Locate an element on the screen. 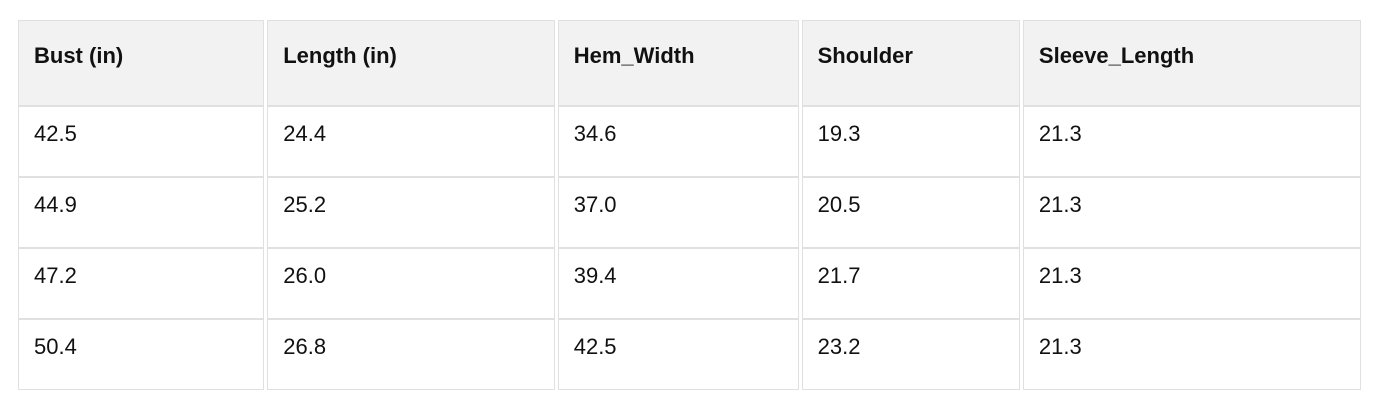 This screenshot has height=413, width=1381. table-cell: 37.0 is located at coordinates (678, 212).